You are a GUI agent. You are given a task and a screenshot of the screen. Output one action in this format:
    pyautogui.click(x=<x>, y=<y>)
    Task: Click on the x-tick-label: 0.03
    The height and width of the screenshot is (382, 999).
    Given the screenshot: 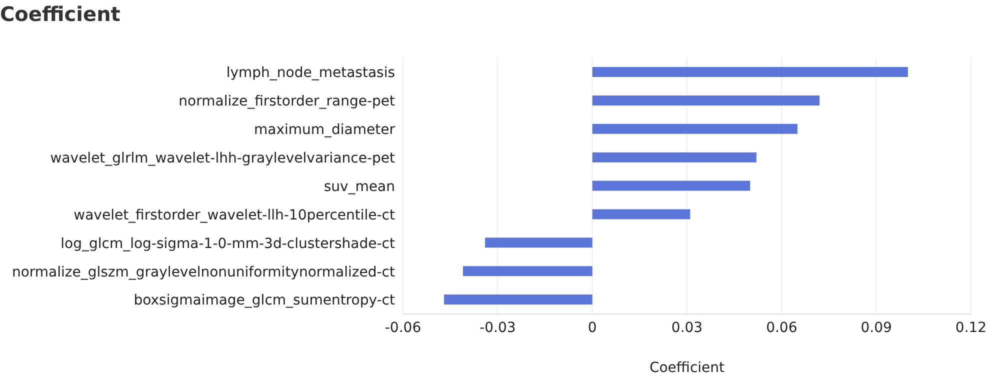 What is the action you would take?
    pyautogui.click(x=687, y=328)
    